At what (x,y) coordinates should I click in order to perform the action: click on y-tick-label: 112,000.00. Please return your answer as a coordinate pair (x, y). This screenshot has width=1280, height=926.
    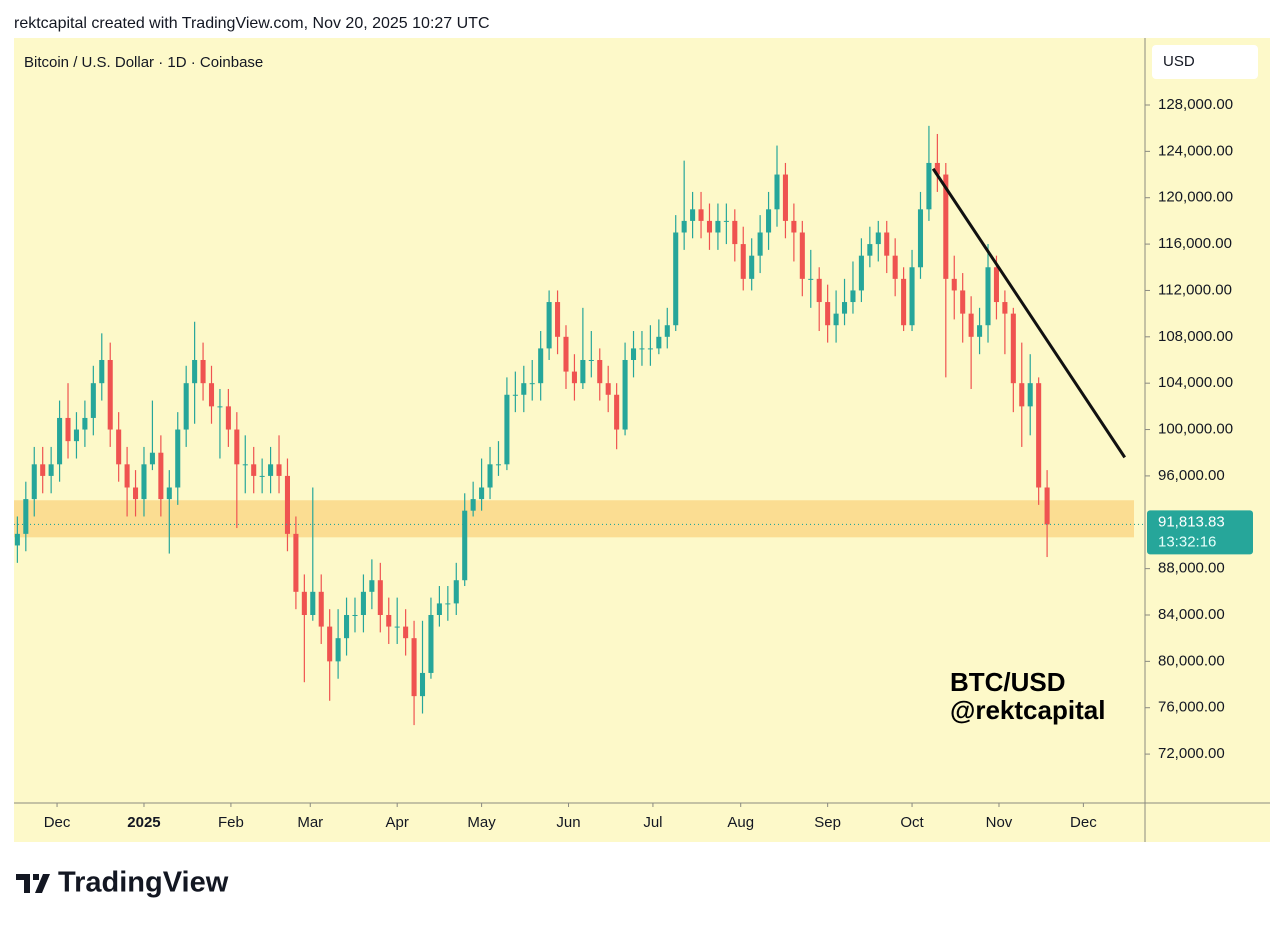
    Looking at the image, I should click on (1195, 289).